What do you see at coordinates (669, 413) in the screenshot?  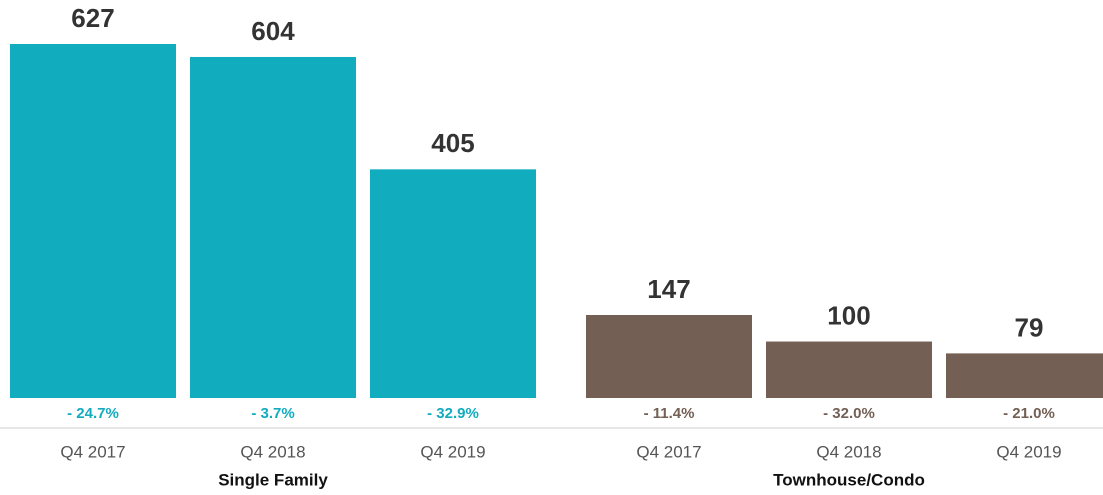 I see `change-label: - 11.4%` at bounding box center [669, 413].